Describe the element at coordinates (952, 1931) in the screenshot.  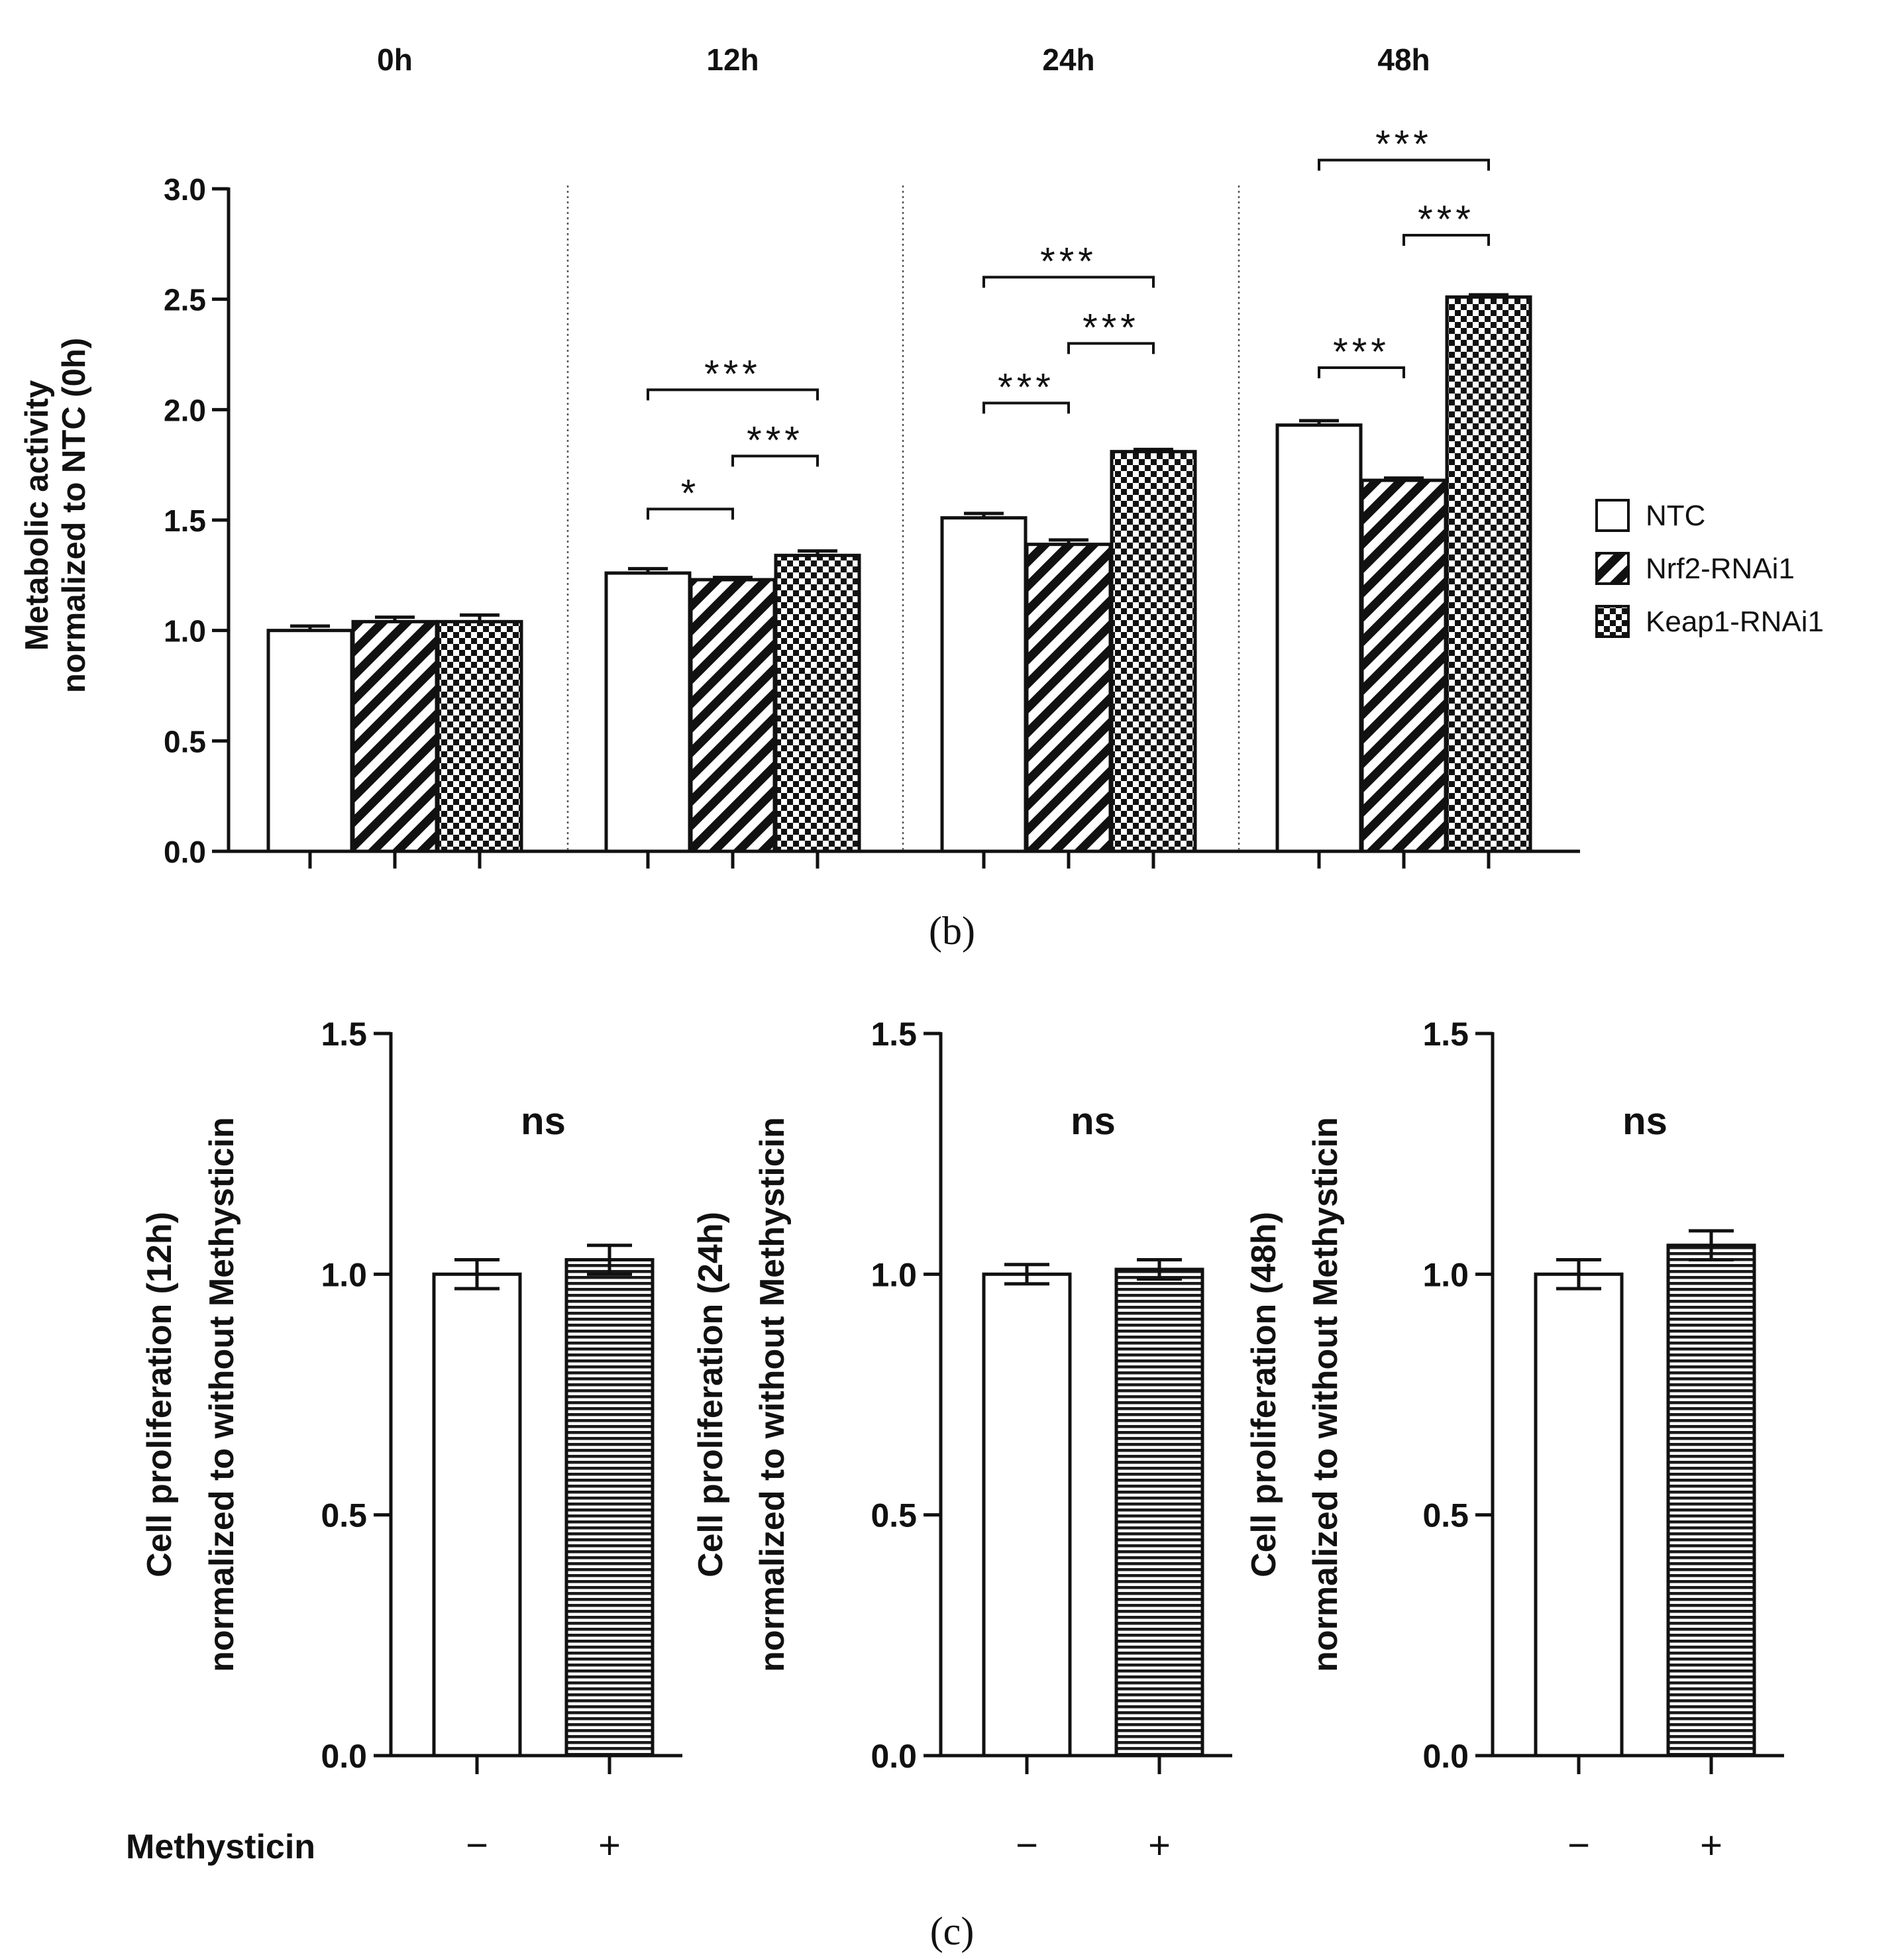
I see `panel-label-c: (c)` at that location.